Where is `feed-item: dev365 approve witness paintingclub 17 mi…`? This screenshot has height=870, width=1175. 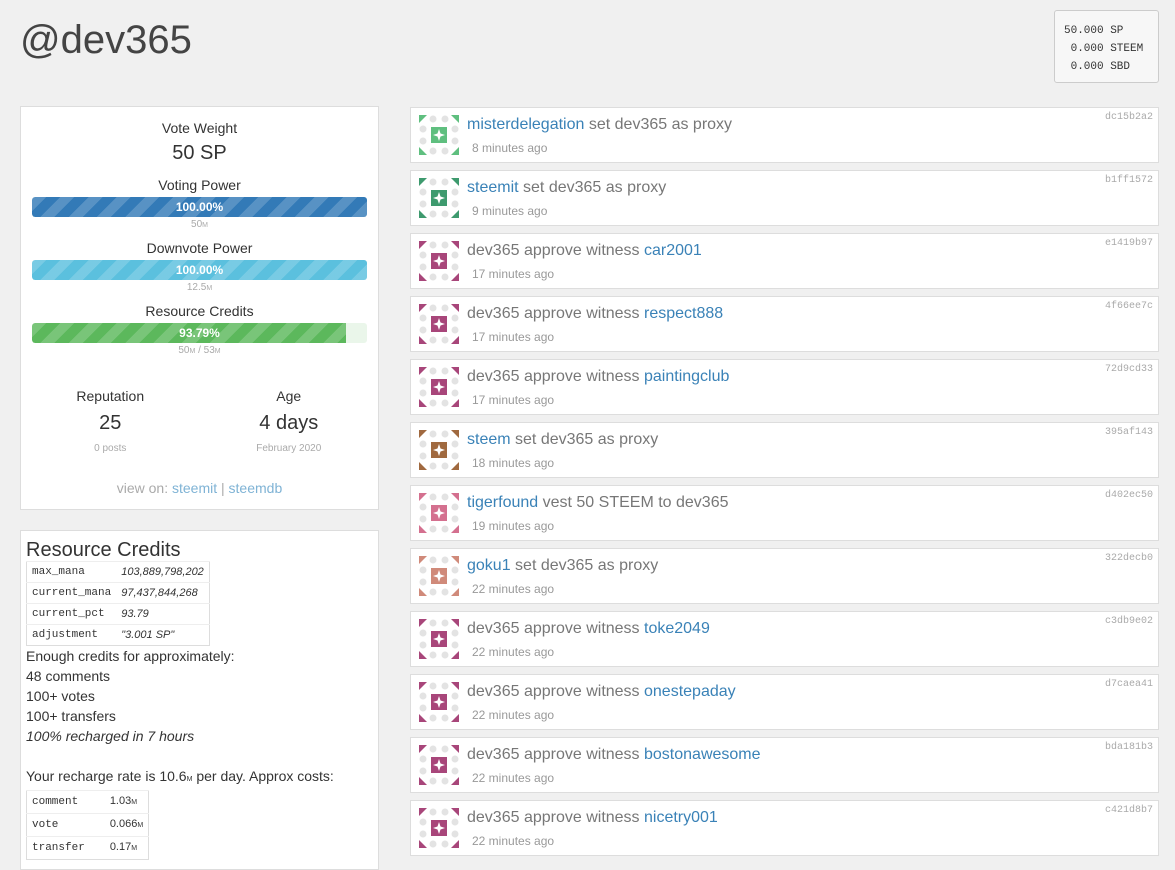 feed-item: dev365 approve witness paintingclub 17 mi… is located at coordinates (784, 387).